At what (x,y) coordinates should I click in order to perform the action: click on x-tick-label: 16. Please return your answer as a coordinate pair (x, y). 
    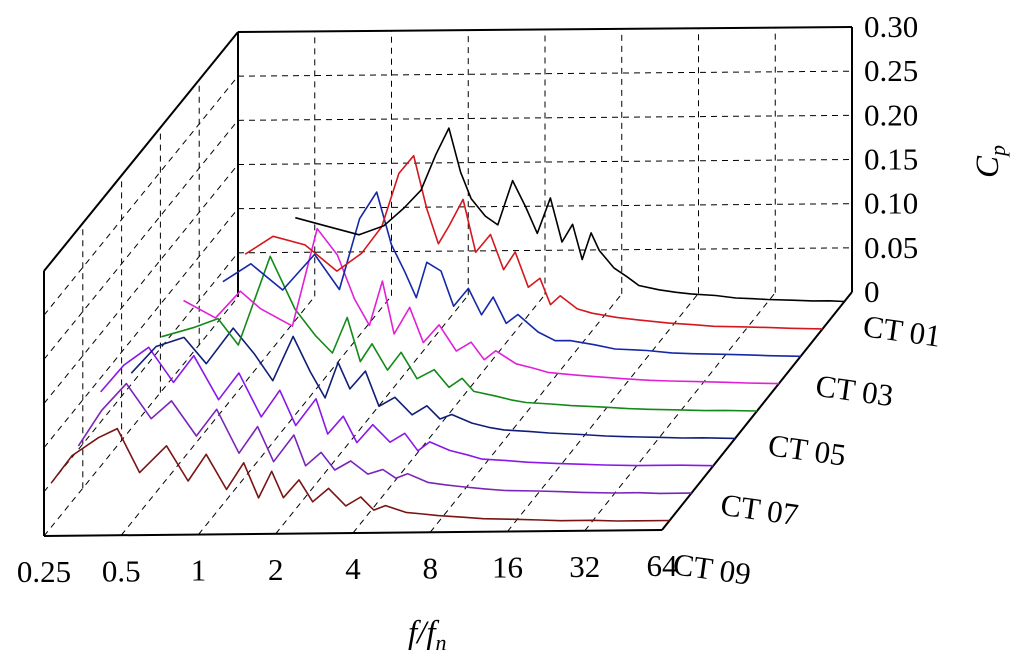
    Looking at the image, I should click on (507, 567).